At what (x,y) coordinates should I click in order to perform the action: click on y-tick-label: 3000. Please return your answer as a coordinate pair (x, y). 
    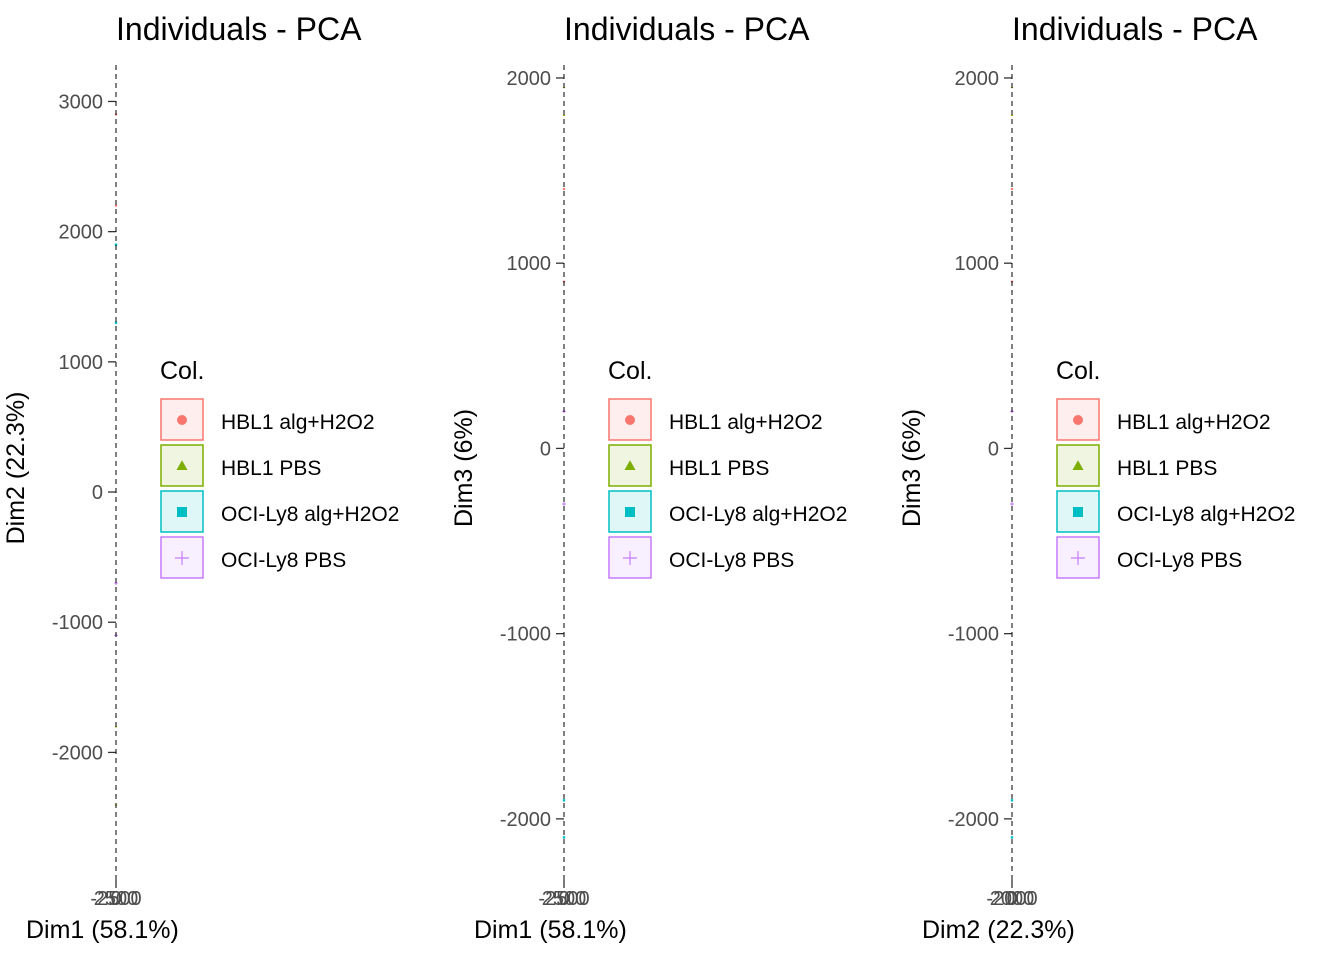
    Looking at the image, I should click on (81, 102).